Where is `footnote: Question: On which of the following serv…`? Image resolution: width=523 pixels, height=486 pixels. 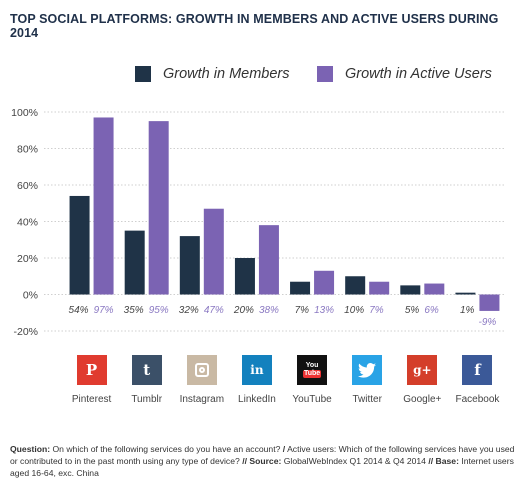 footnote: Question: On which of the following serv… is located at coordinates (264, 461).